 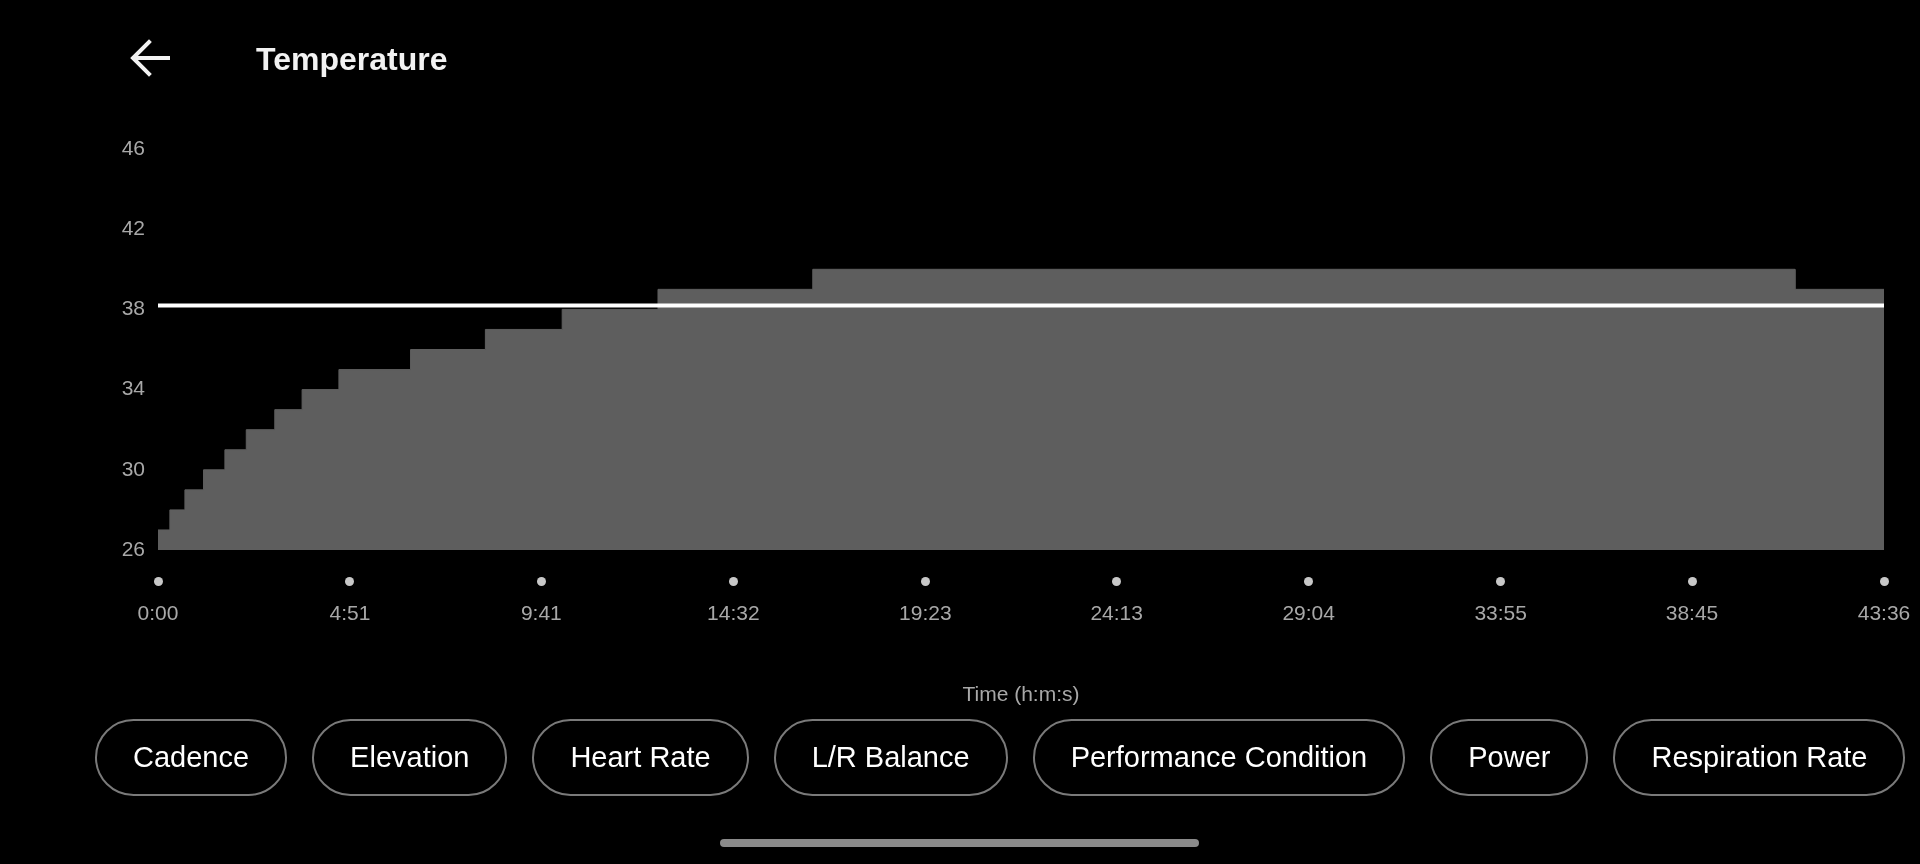 What do you see at coordinates (1509, 757) in the screenshot?
I see `chip-button: Power` at bounding box center [1509, 757].